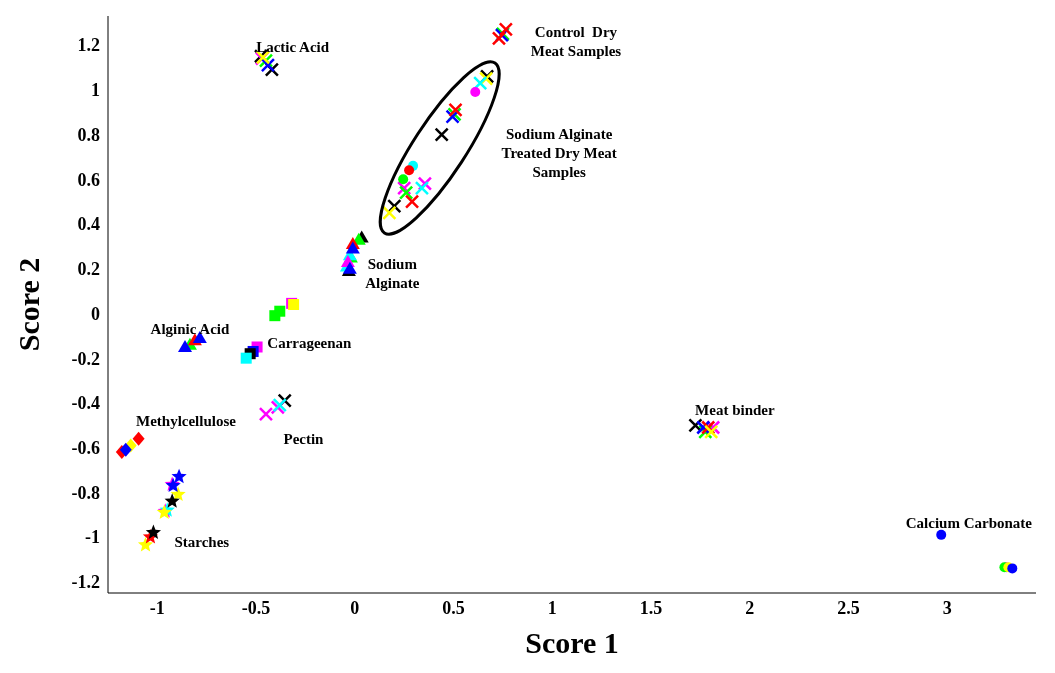 The image size is (1055, 673). Describe the element at coordinates (355, 607) in the screenshot. I see `x-tick-label: 0` at that location.